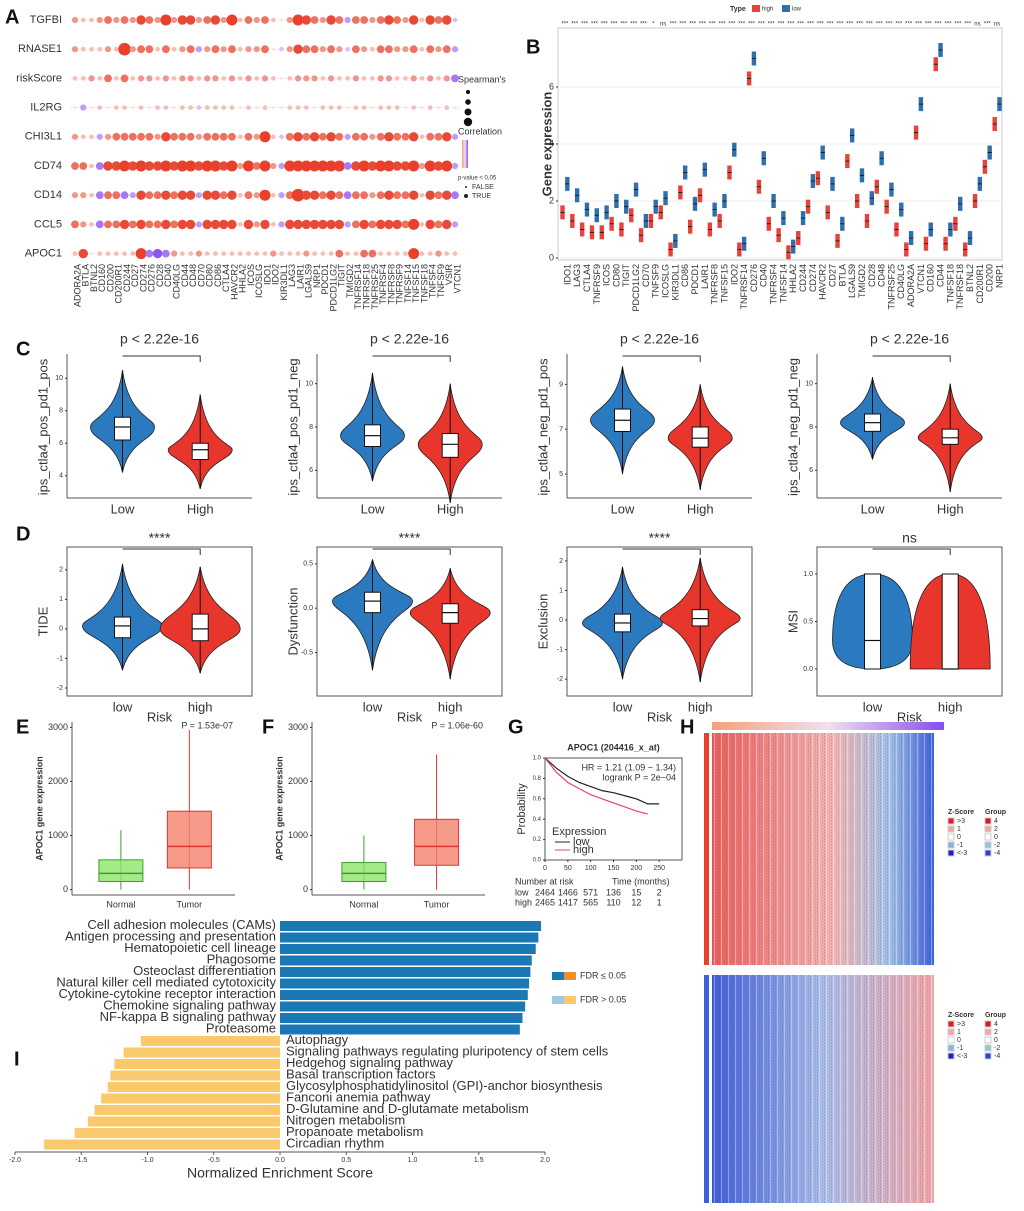 The width and height of the screenshot is (1024, 1211). What do you see at coordinates (309, 281) in the screenshot?
I see `column-label: LGALS9` at bounding box center [309, 281].